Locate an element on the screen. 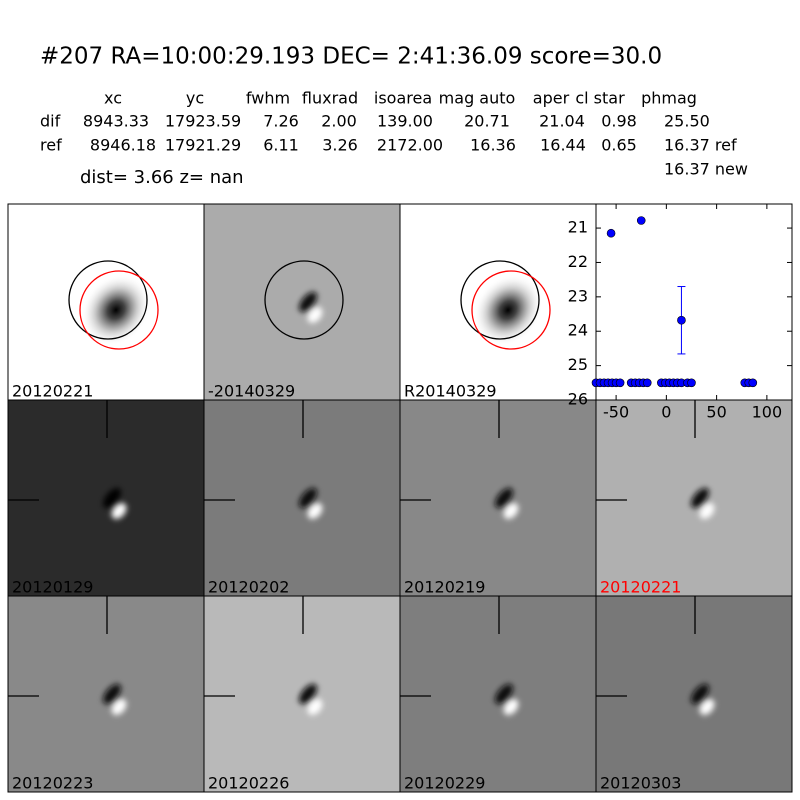 This screenshot has height=800, width=800. panel-label: 20120202 is located at coordinates (248, 587).